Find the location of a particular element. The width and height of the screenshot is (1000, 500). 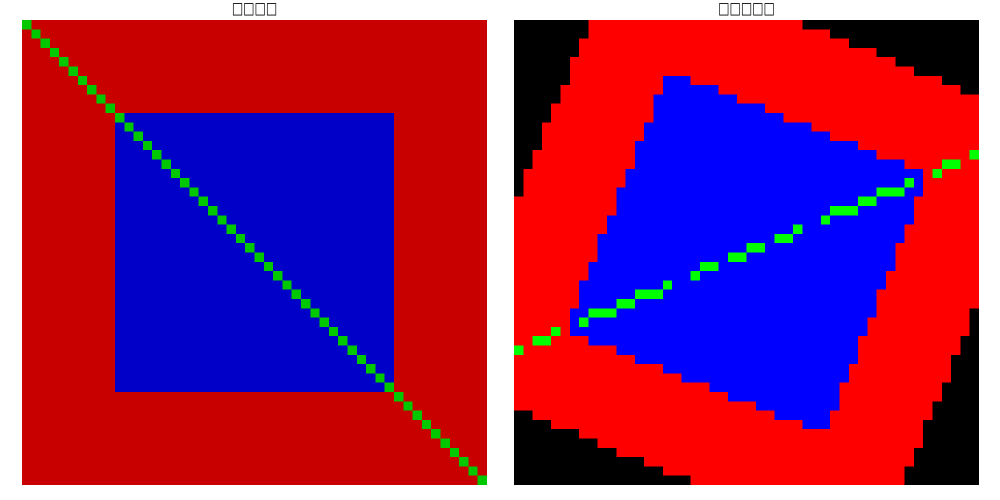

right-panel-title: □□□□□ is located at coordinates (746, 9).